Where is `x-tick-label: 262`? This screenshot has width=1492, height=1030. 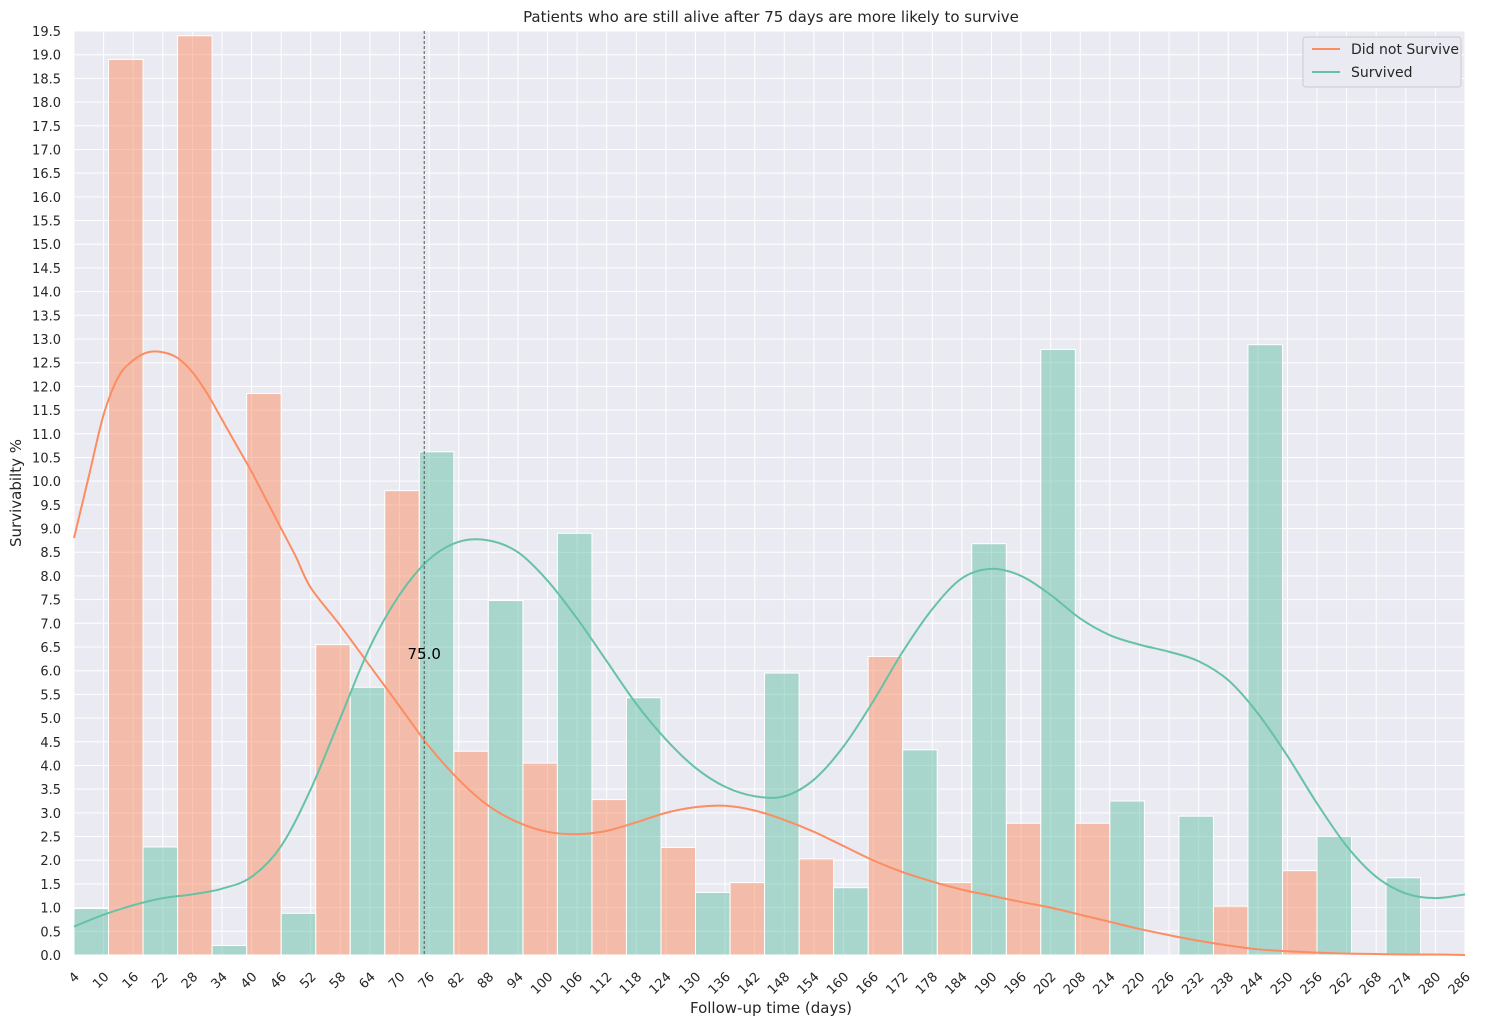
x-tick-label: 262 is located at coordinates (1341, 984).